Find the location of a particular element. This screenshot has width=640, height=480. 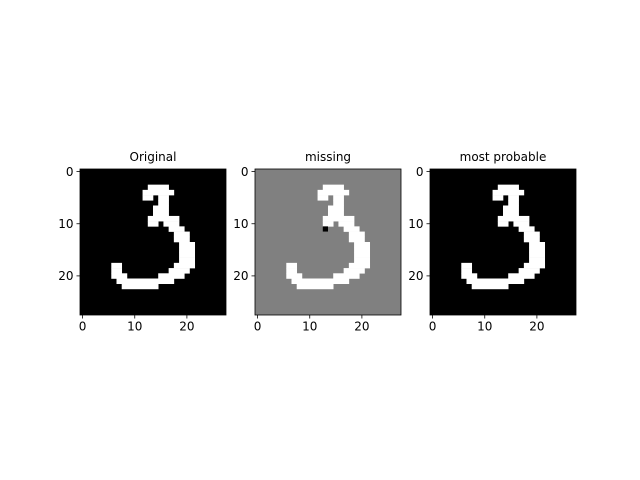

panel-title: missing is located at coordinates (328, 157).